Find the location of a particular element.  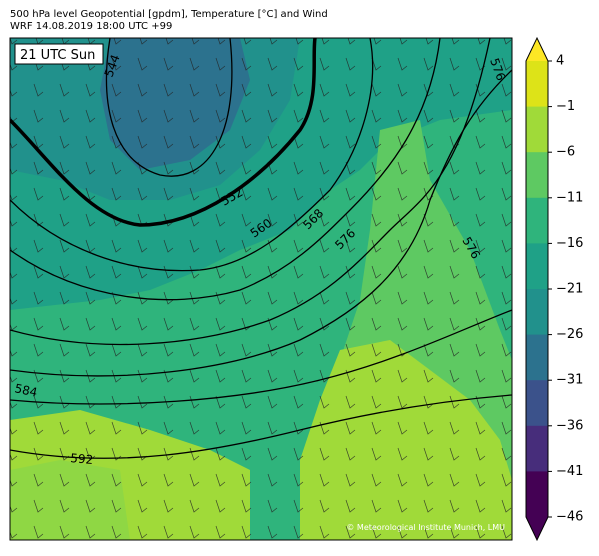

colorbar-tick-label: −11 is located at coordinates (569, 197).